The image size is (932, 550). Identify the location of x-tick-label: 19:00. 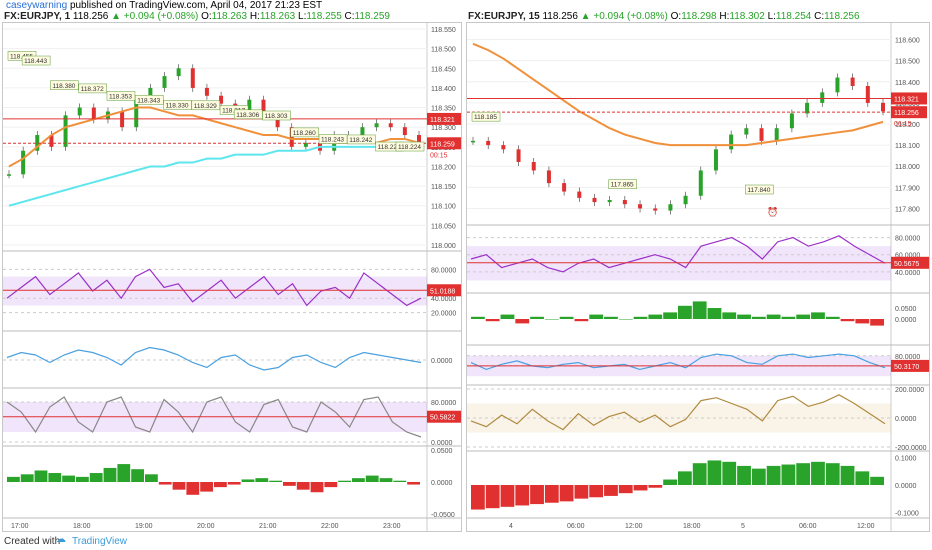
(144, 526).